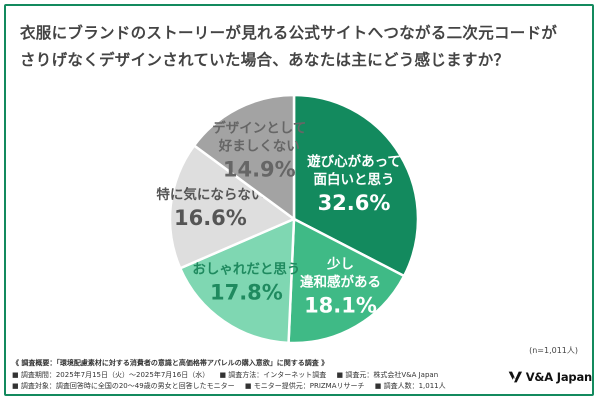 Image resolution: width=600 pixels, height=400 pixels. Describe the element at coordinates (210, 194) in the screenshot. I see `slice-label-4-line1: 特に気にならない` at that location.